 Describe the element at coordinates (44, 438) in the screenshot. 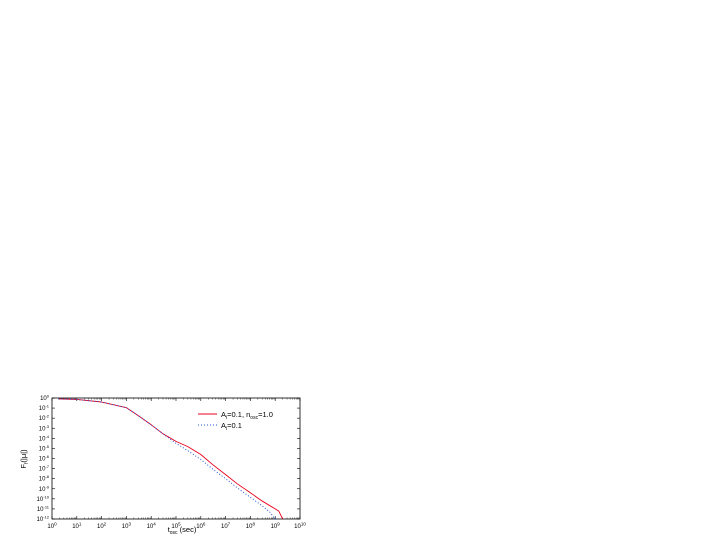

I see `y-tick-label: 10⁻⁴` at that location.